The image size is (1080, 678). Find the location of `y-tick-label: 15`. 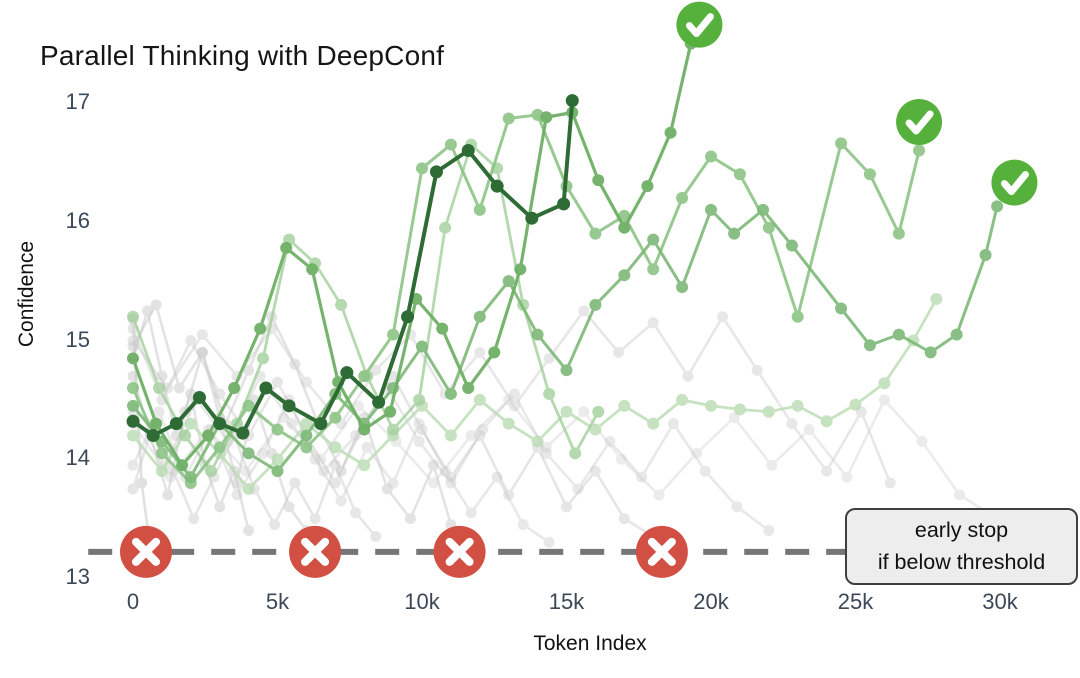

y-tick-label: 15 is located at coordinates (77, 339).